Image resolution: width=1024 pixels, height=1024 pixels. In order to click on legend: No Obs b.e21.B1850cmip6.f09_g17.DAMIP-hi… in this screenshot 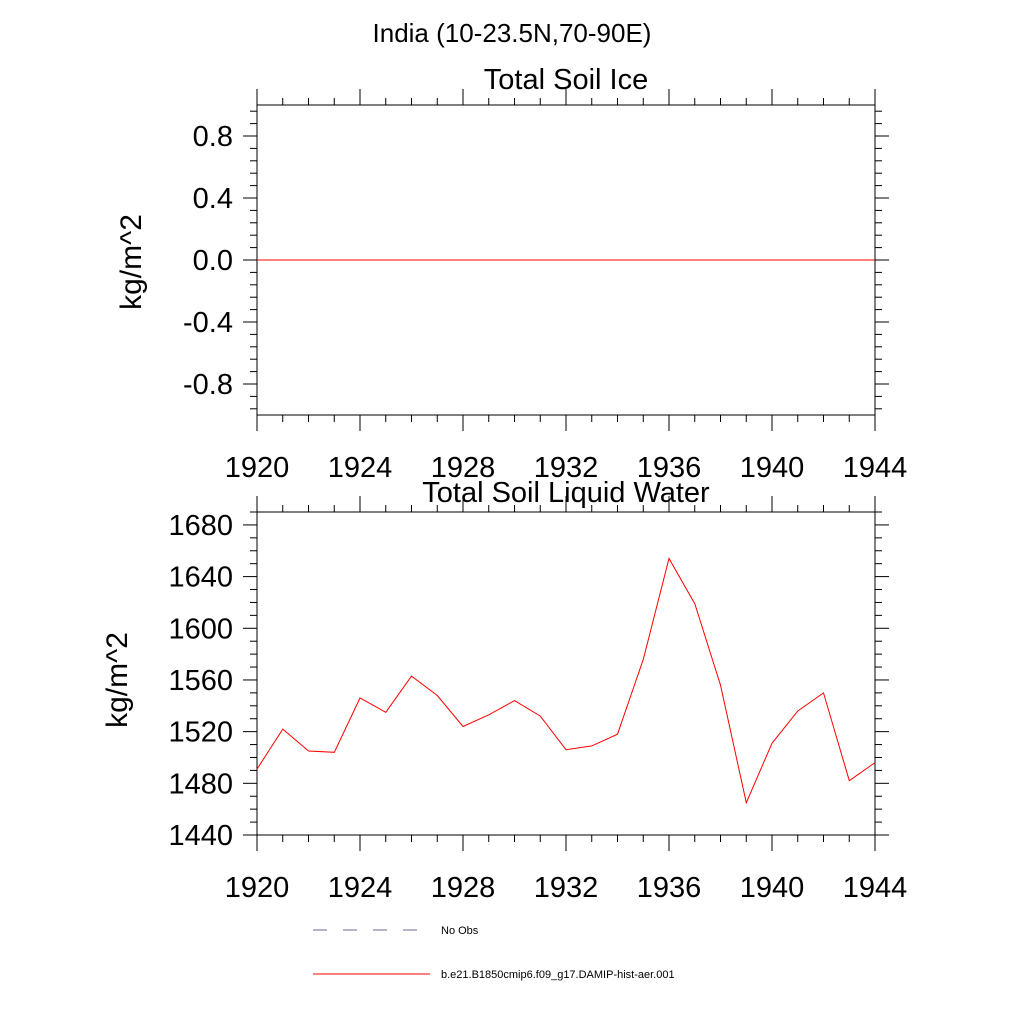, I will do `click(494, 953)`.